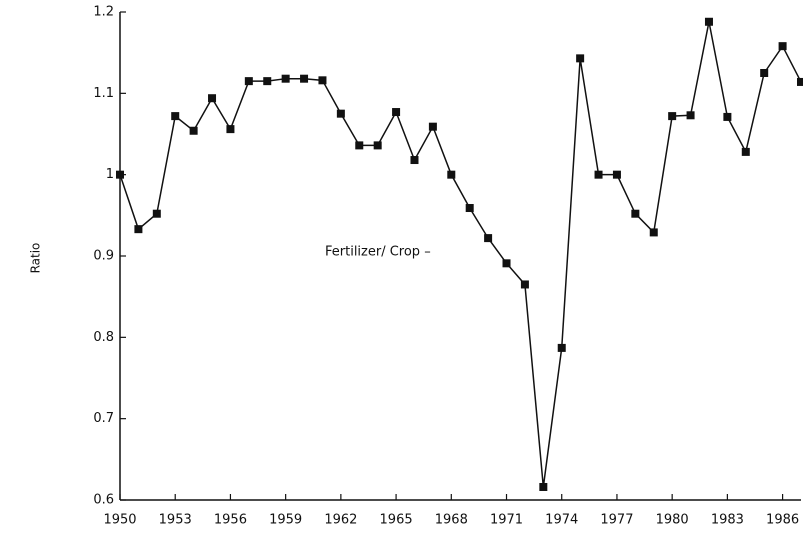  What do you see at coordinates (103, 256) in the screenshot?
I see `y-tick-label: 0.9` at bounding box center [103, 256].